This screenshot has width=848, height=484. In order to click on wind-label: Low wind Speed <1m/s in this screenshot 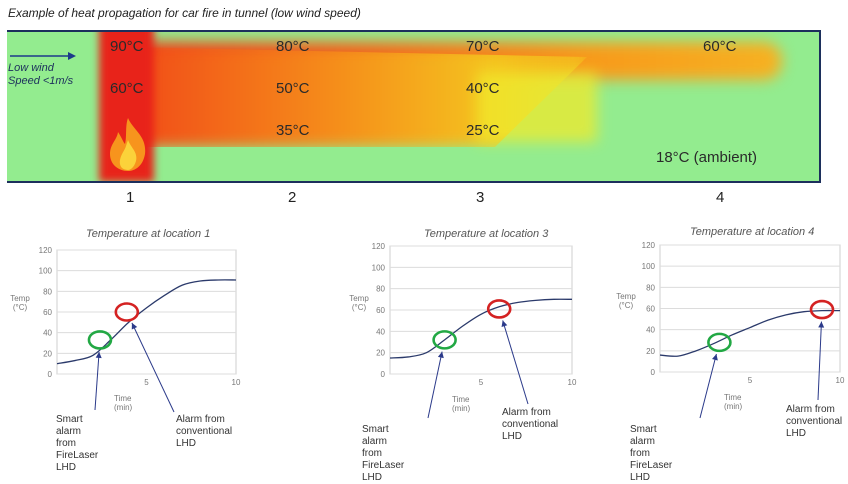, I will do `click(42, 70)`.